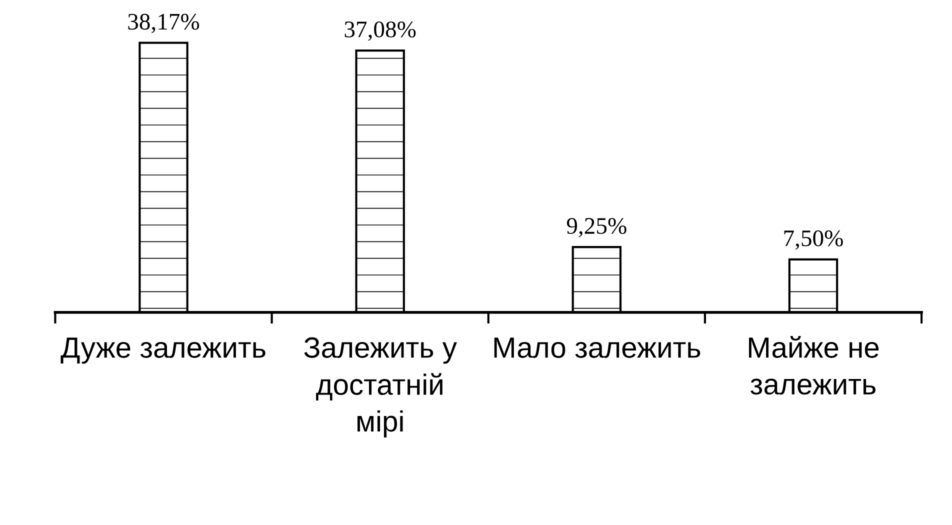 This screenshot has width=952, height=525. Describe the element at coordinates (597, 348) in the screenshot. I see `x-tick-label: Мало залежить` at that location.